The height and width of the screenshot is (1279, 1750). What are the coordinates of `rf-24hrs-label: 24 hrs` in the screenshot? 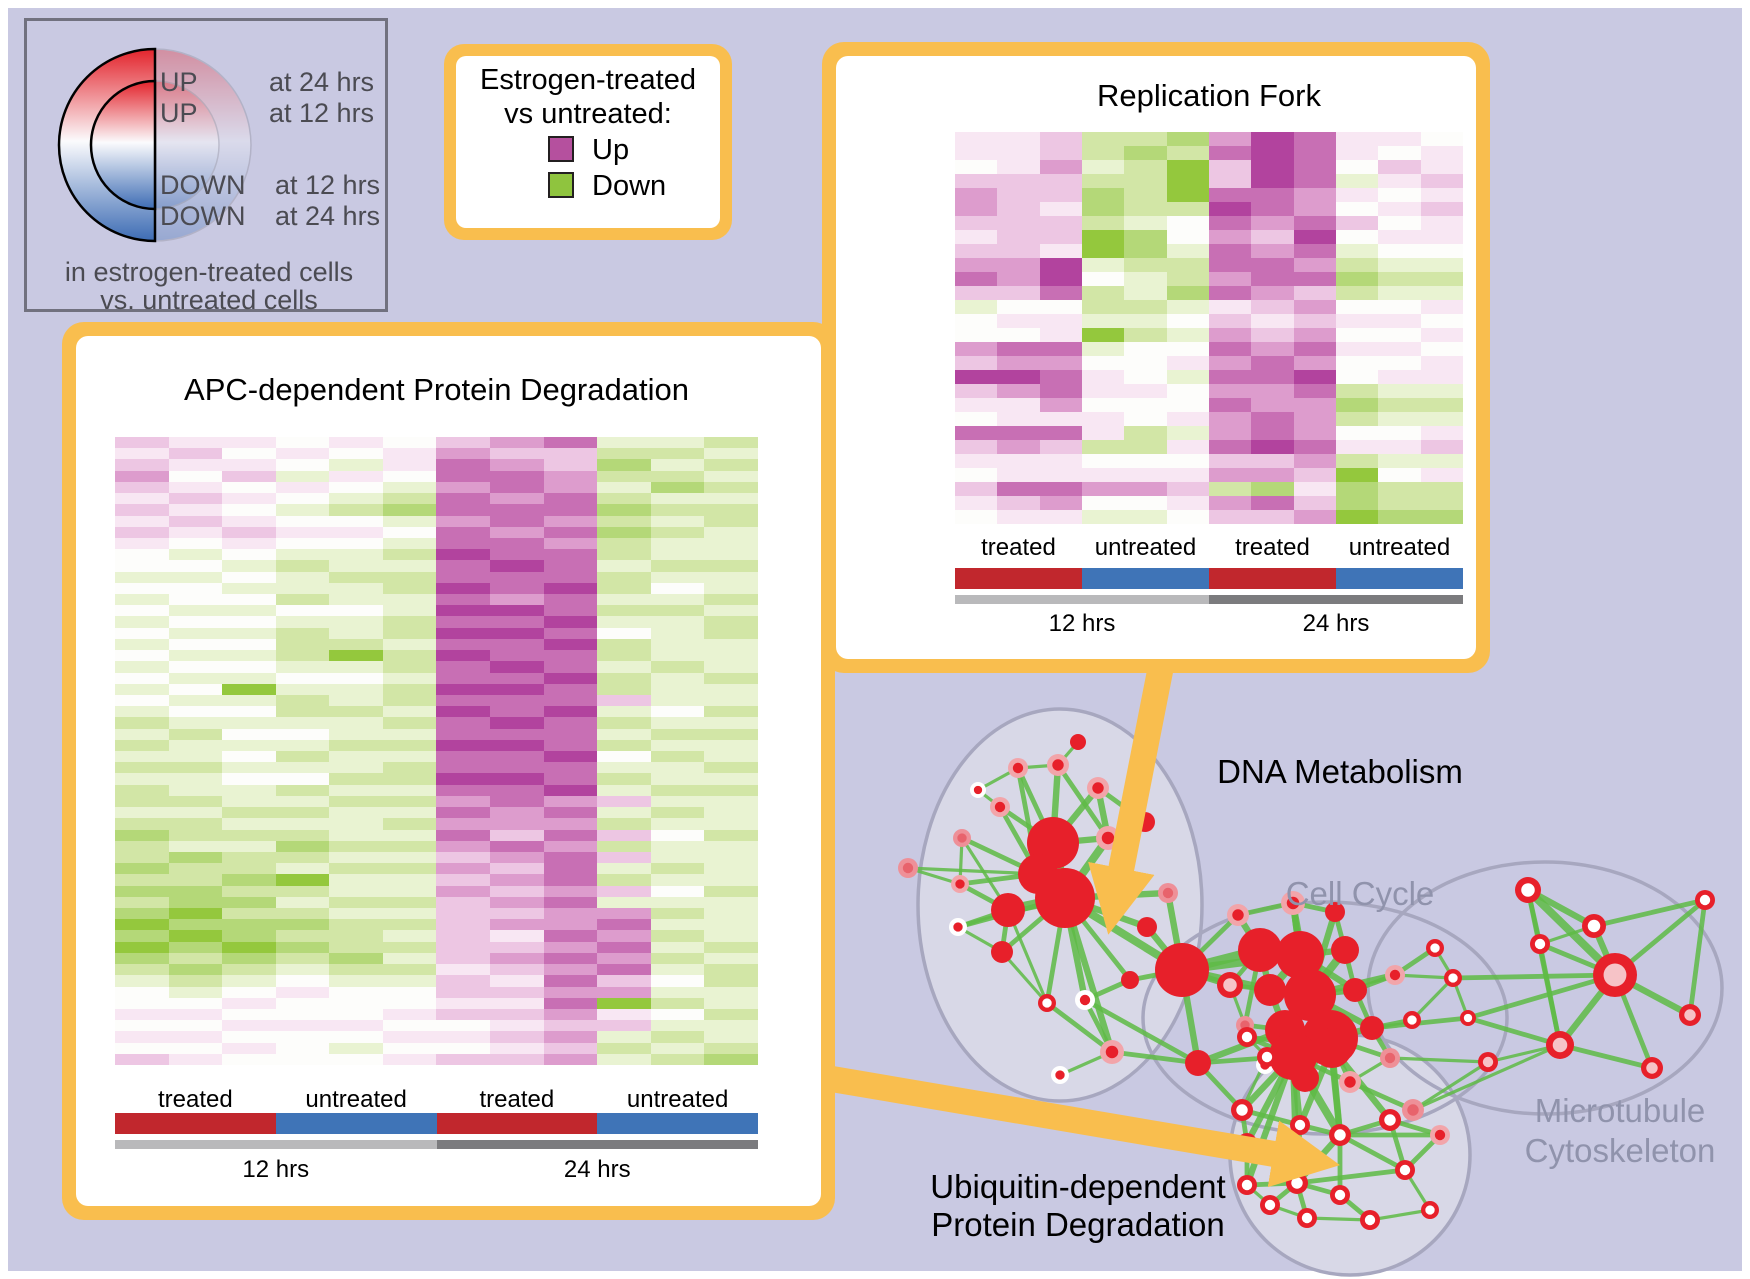 It's located at (1336, 623).